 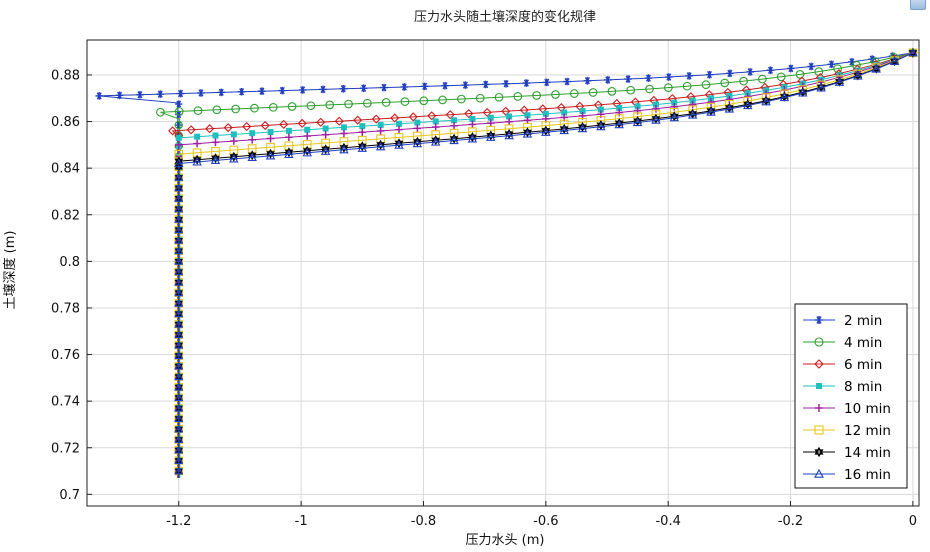 I want to click on legend-entry: 4 min, so click(x=842, y=343).